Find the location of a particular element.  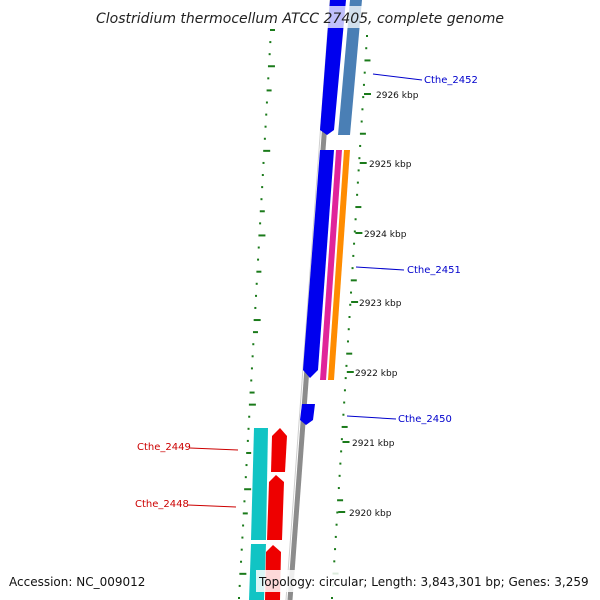

footer-backdrop is located at coordinates (428, 581).